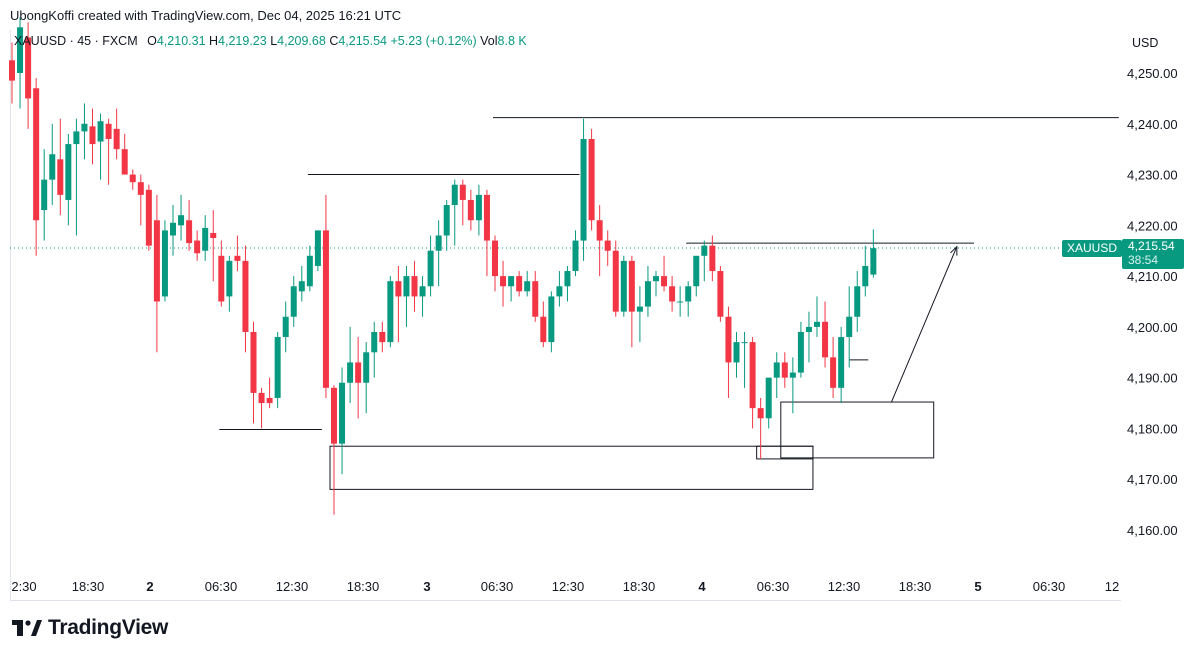 This screenshot has height=658, width=1200. What do you see at coordinates (1152, 276) in the screenshot?
I see `price-tick-label: 4,210.00` at bounding box center [1152, 276].